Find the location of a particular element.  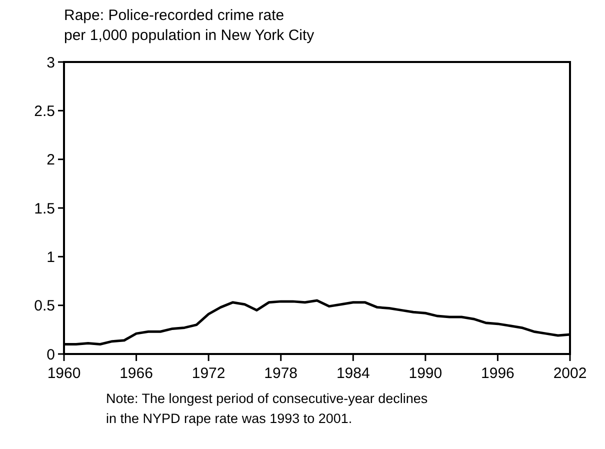

chart-title: Rape: Police-recorded crime rate per 1,000 population in New York City is located at coordinates (189, 25).